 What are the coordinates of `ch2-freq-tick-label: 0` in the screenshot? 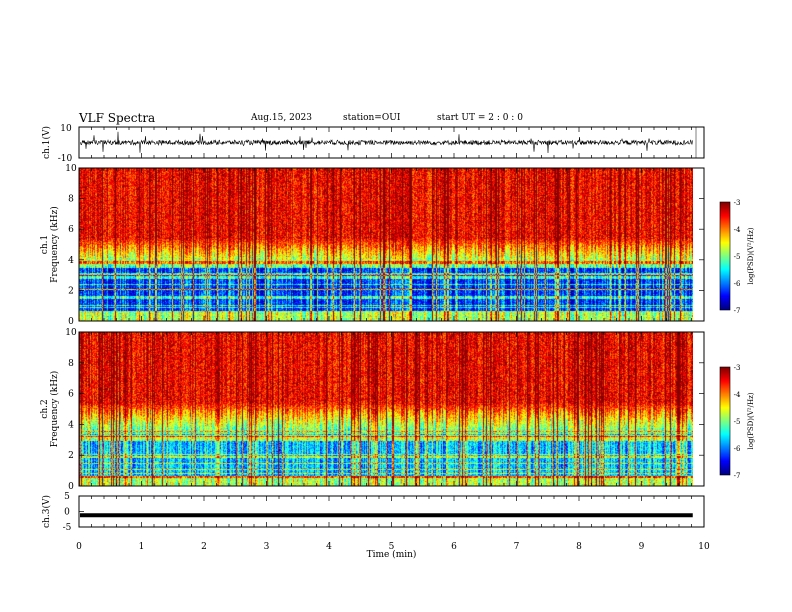 It's located at (71, 487).